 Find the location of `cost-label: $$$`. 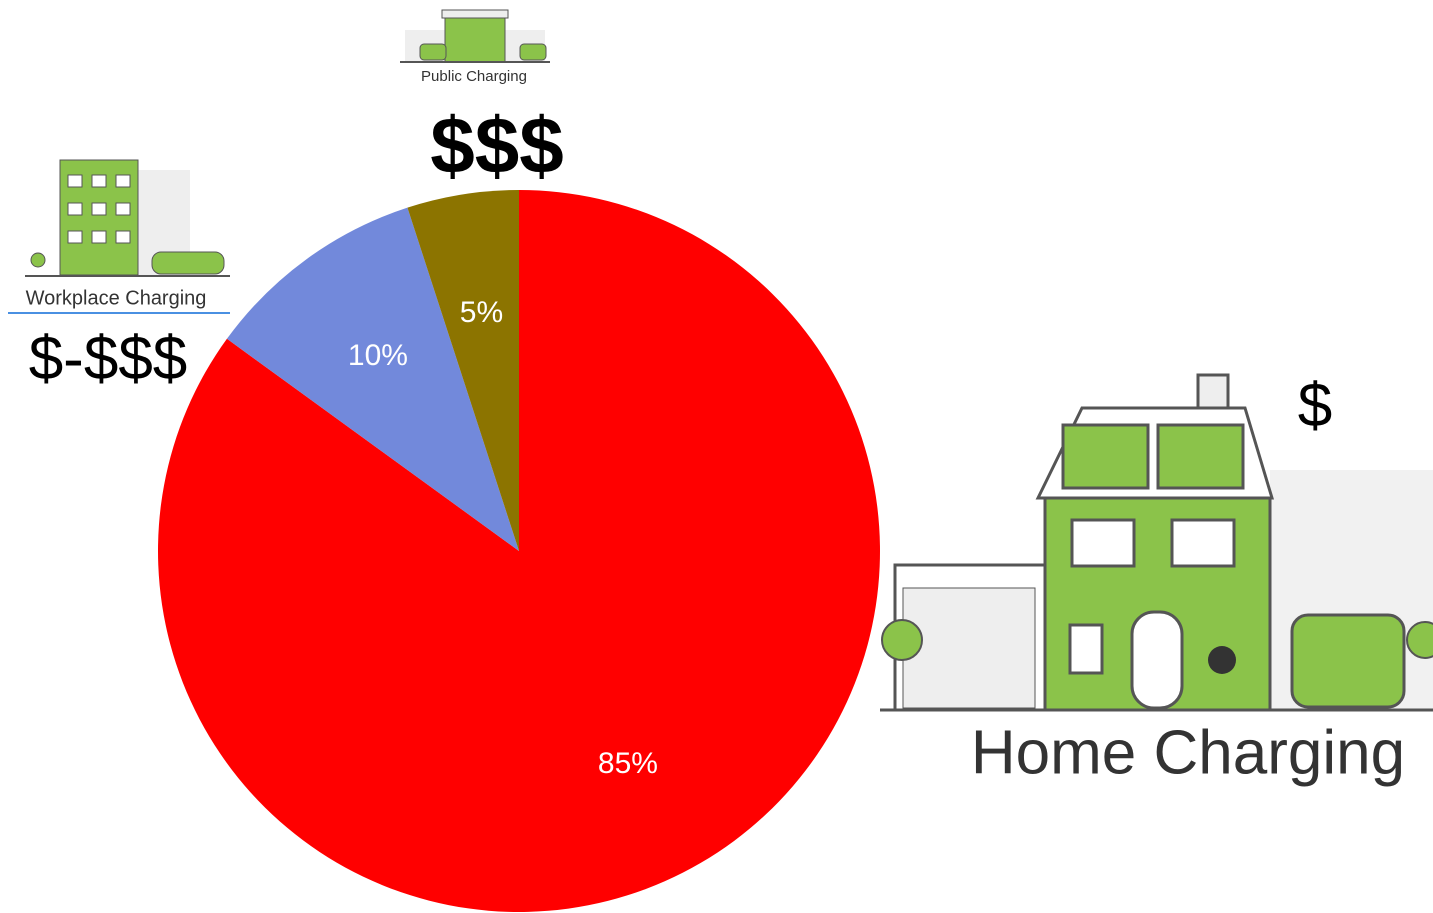

cost-label: $$$ is located at coordinates (496, 145).